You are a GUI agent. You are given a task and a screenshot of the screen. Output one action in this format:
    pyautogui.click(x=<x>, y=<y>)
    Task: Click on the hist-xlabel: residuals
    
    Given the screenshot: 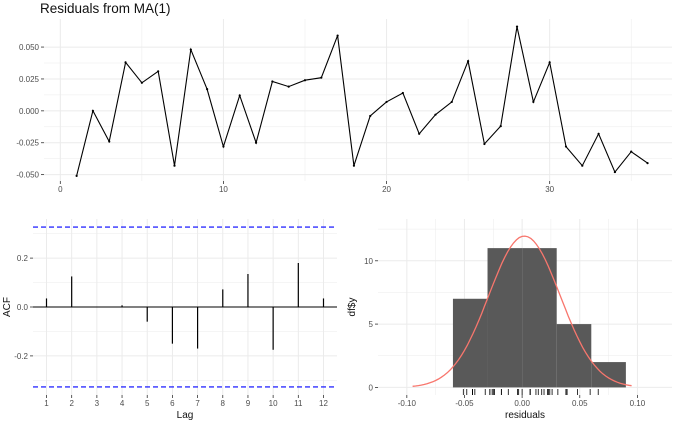 What is the action you would take?
    pyautogui.click(x=525, y=415)
    